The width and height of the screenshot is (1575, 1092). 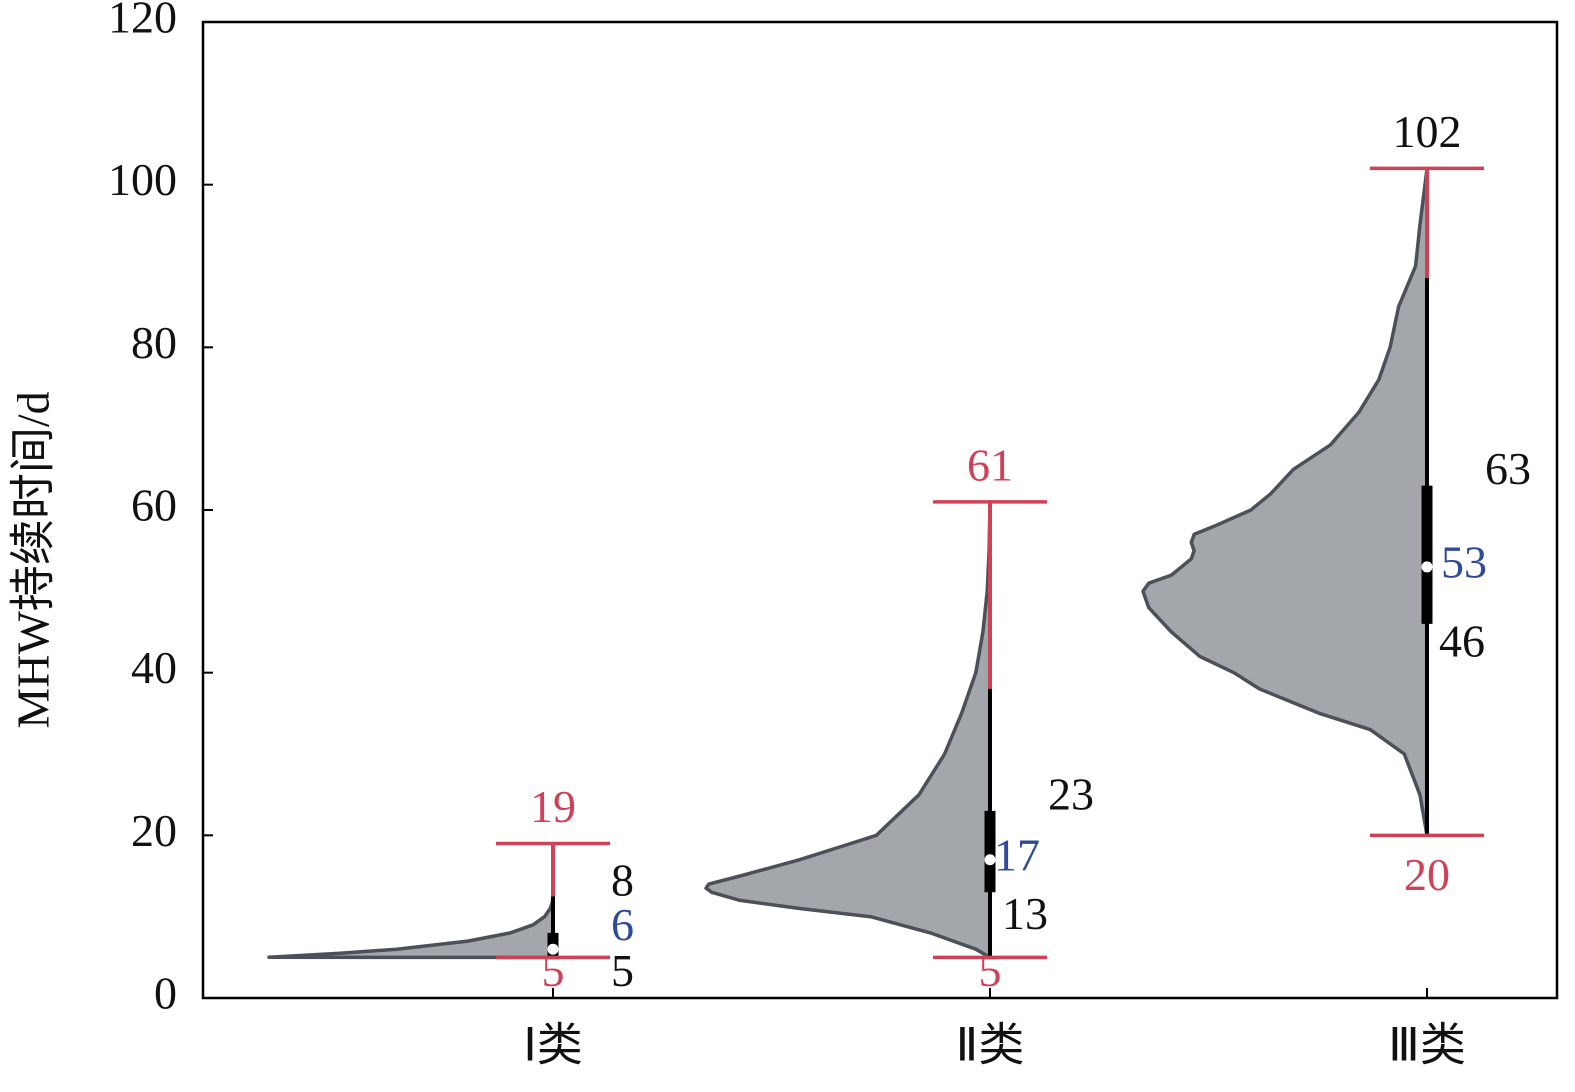 I want to click on x-tick-label: Ⅲ类, so click(x=1427, y=1045).